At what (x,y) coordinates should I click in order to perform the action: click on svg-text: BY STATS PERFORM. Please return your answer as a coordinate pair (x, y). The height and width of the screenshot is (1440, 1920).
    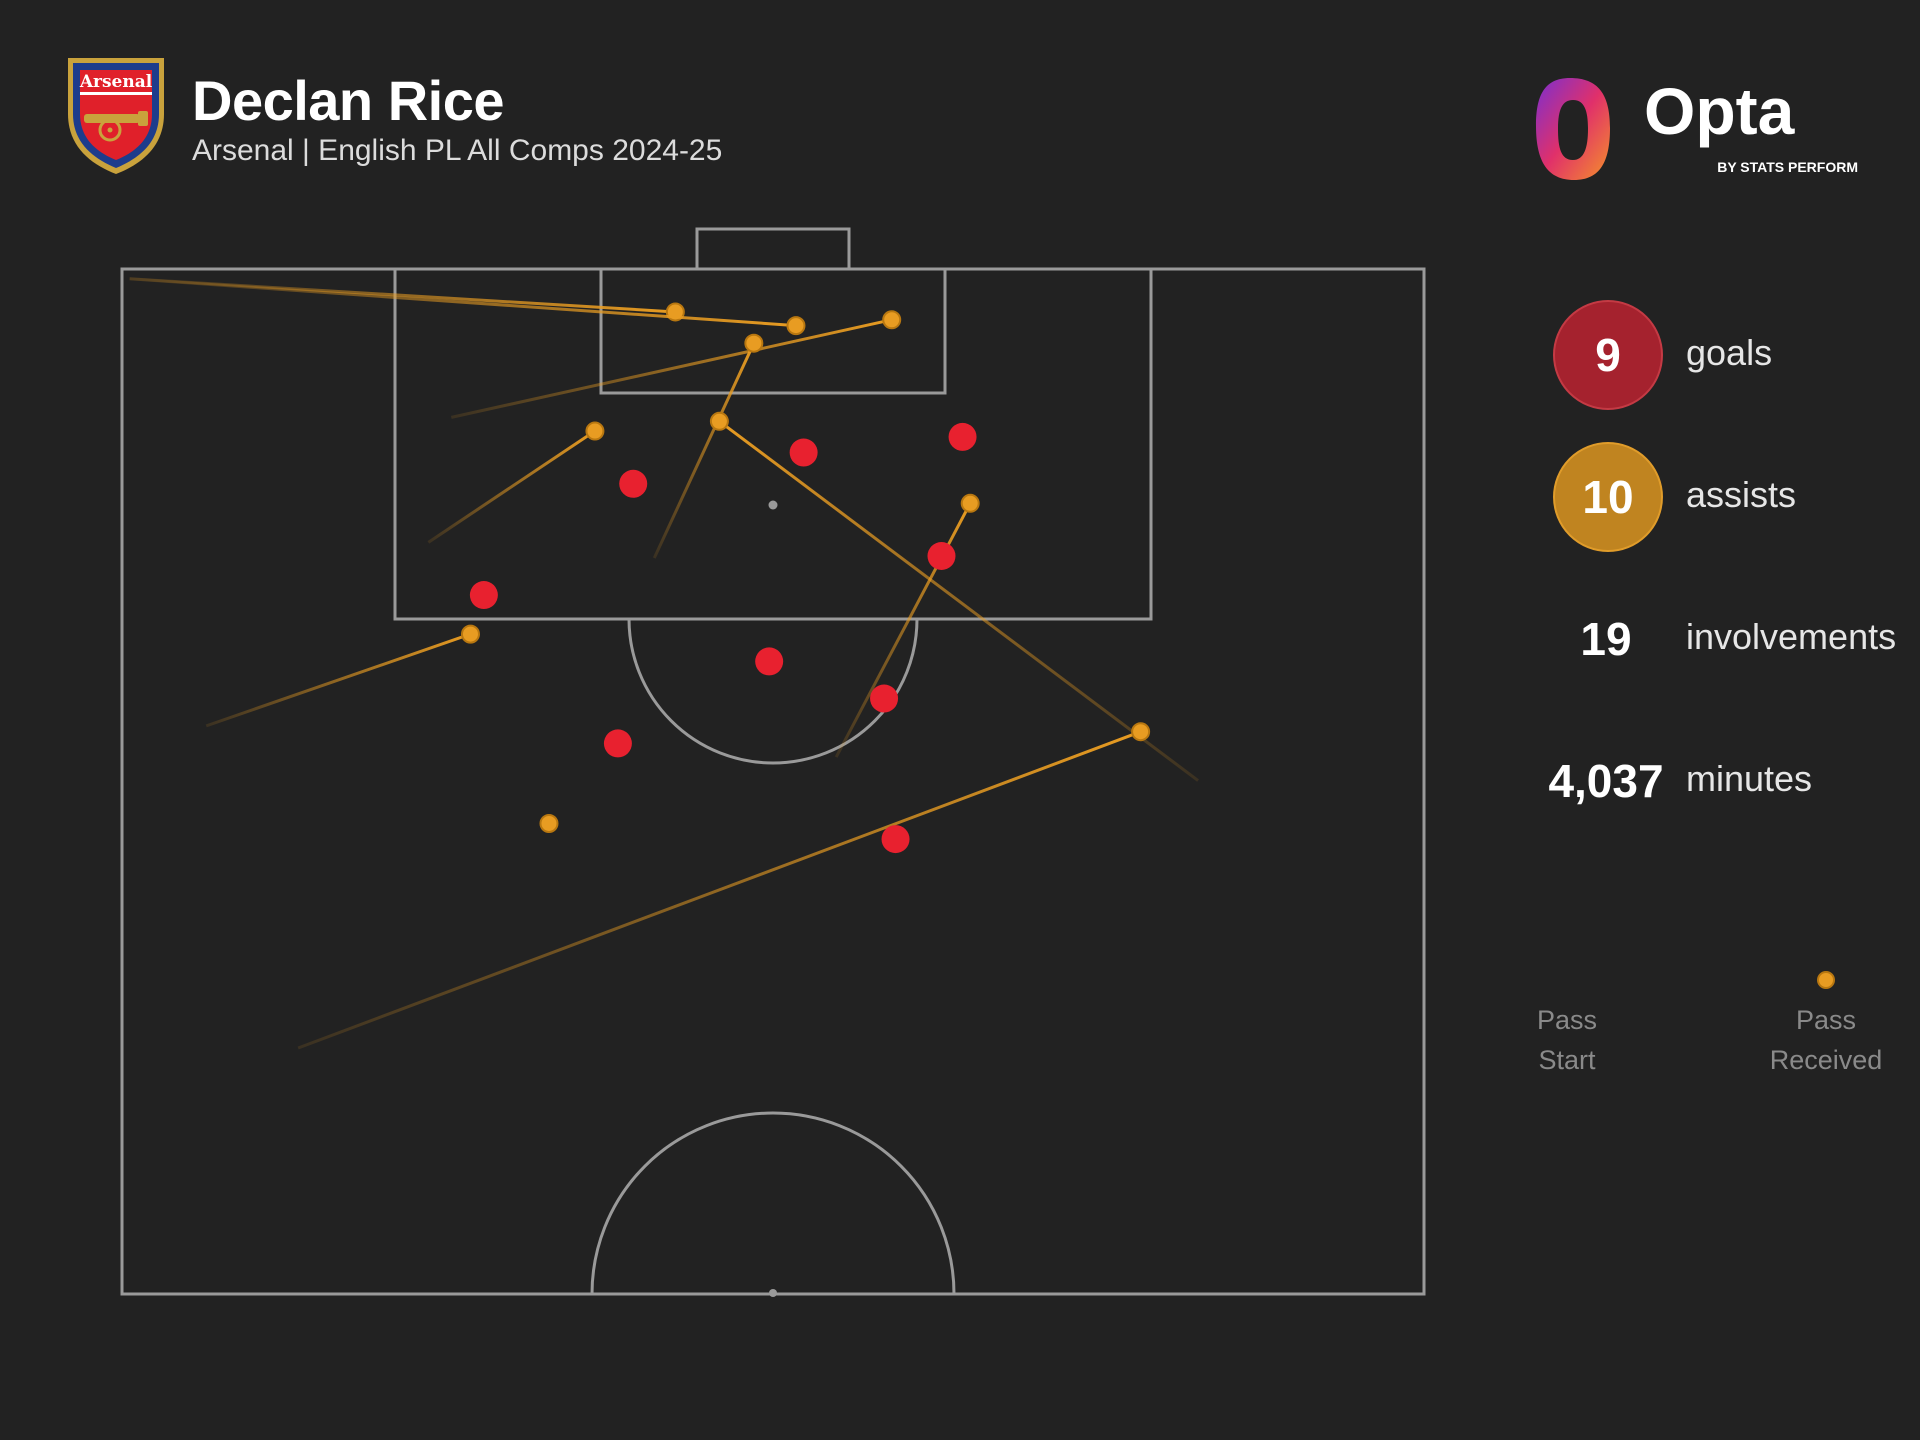
    Looking at the image, I should click on (1787, 167).